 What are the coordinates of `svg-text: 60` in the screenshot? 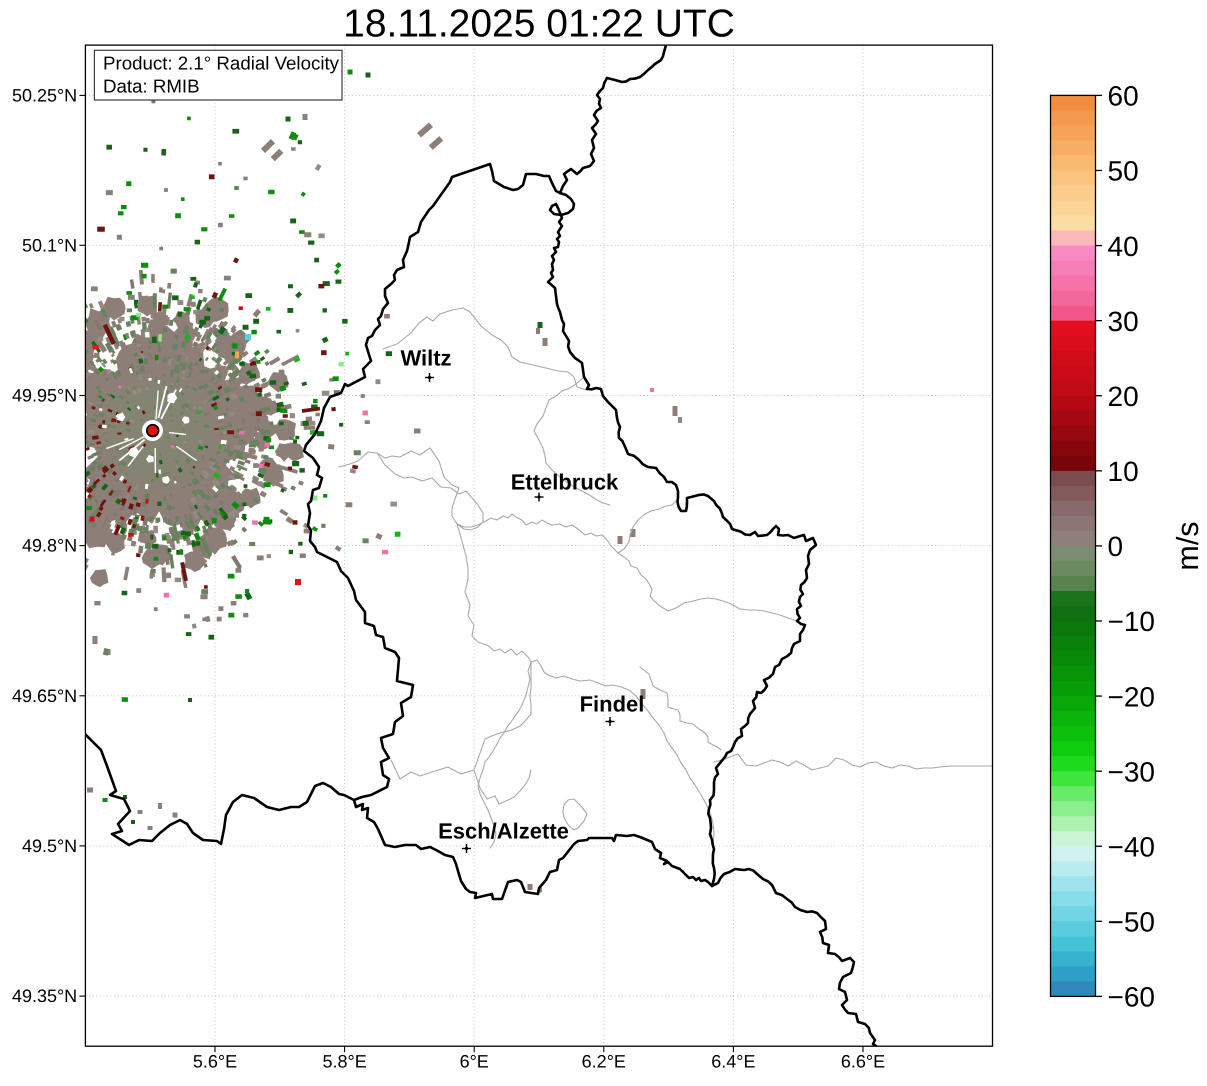 It's located at (1123, 96).